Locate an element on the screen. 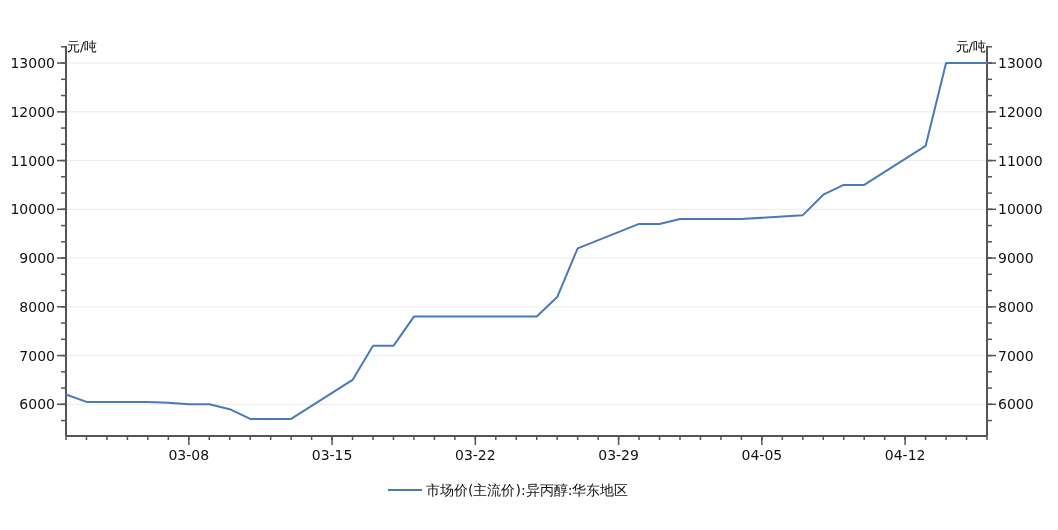 This screenshot has width=1058, height=530. x-tick-label: 04-05 is located at coordinates (762, 455).